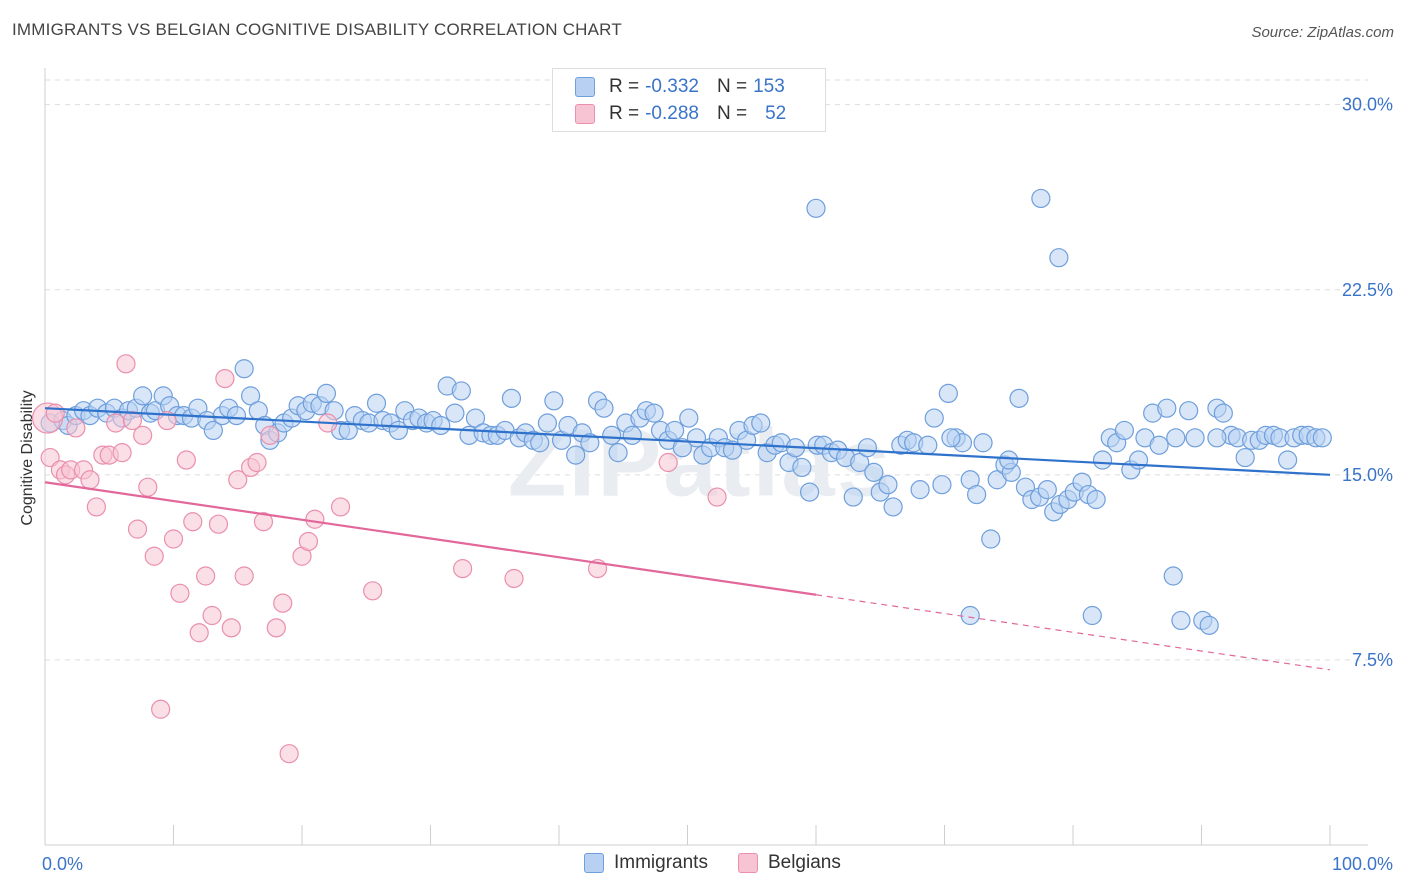  I want to click on bottom-legend-label-immigrants: Immigrants, so click(661, 862).